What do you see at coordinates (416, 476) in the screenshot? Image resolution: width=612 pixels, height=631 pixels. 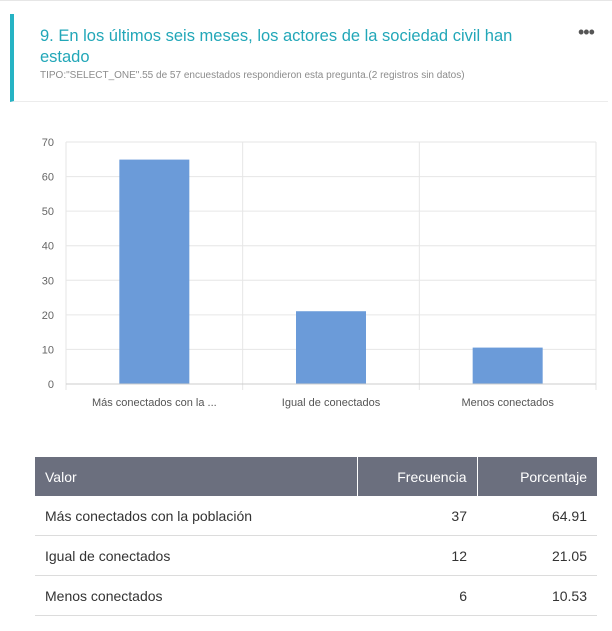 I see `header-frecuencia: Frecuencia` at bounding box center [416, 476].